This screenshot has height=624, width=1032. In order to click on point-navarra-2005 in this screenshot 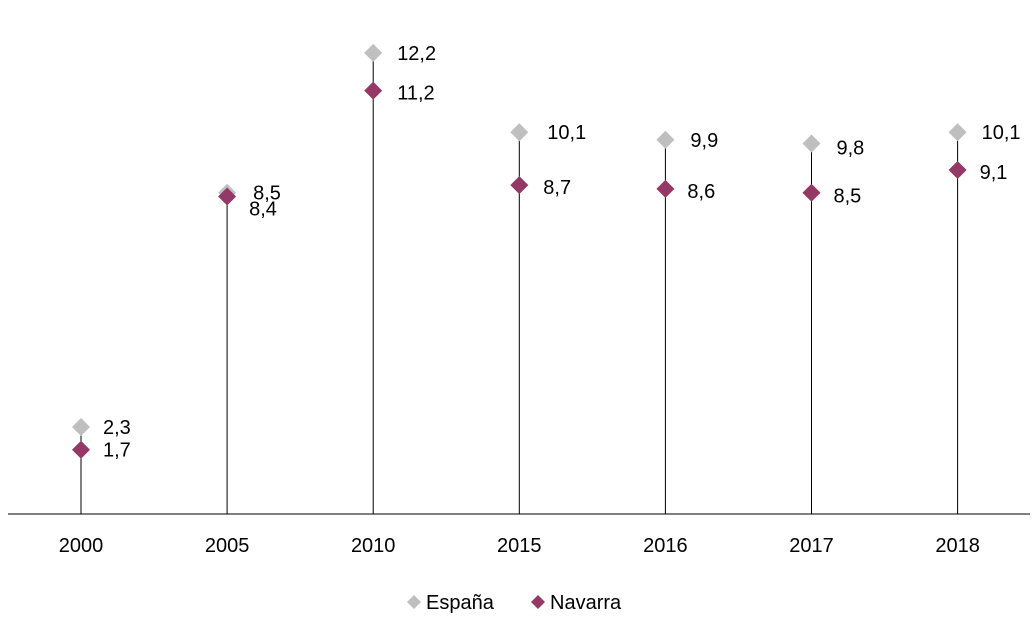, I will do `click(227, 196)`.